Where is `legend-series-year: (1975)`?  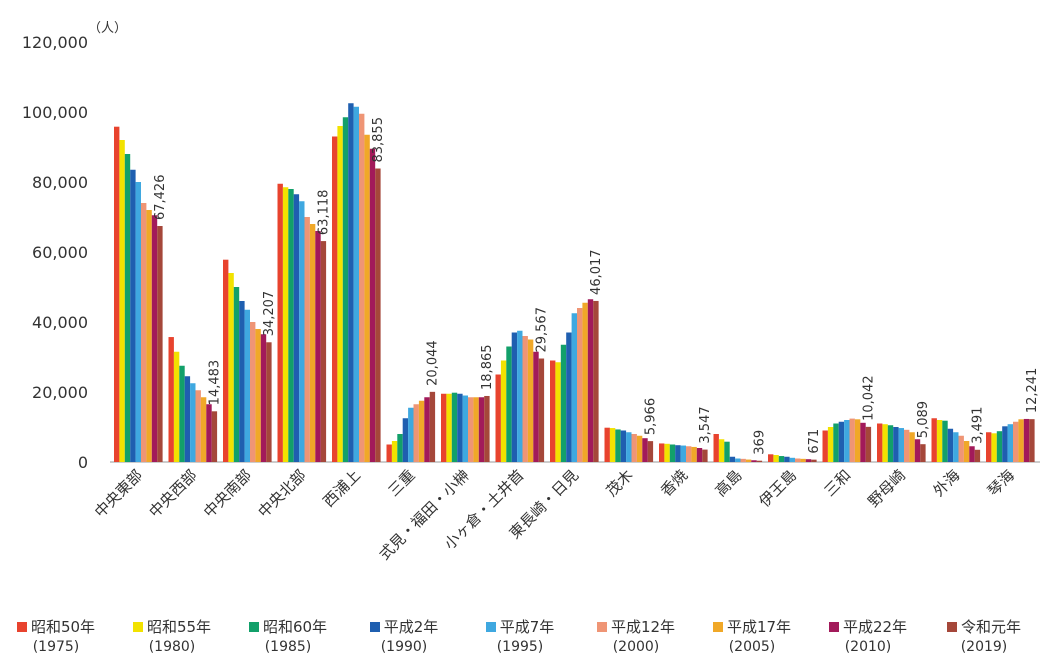 legend-series-year: (1975) is located at coordinates (56, 647).